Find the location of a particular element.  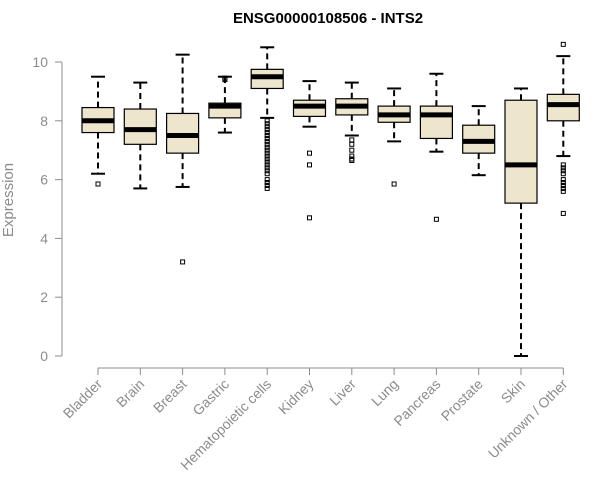

y-tick-label: 8 is located at coordinates (44, 121).